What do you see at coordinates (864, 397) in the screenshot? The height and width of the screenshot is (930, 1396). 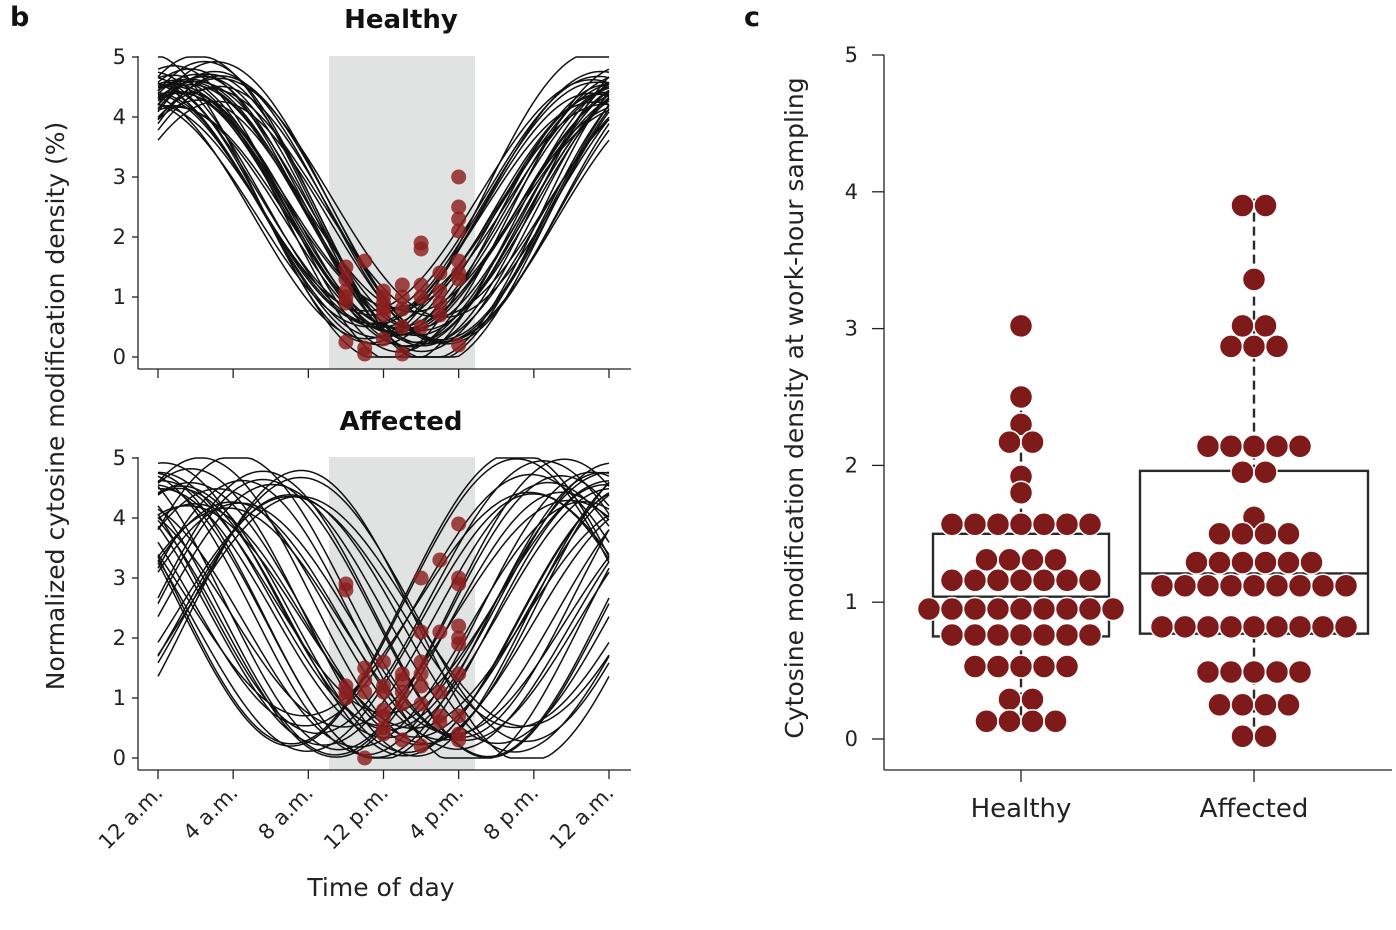 I see `panel-c-y-ticks: 0 1 2 3 4 5` at bounding box center [864, 397].